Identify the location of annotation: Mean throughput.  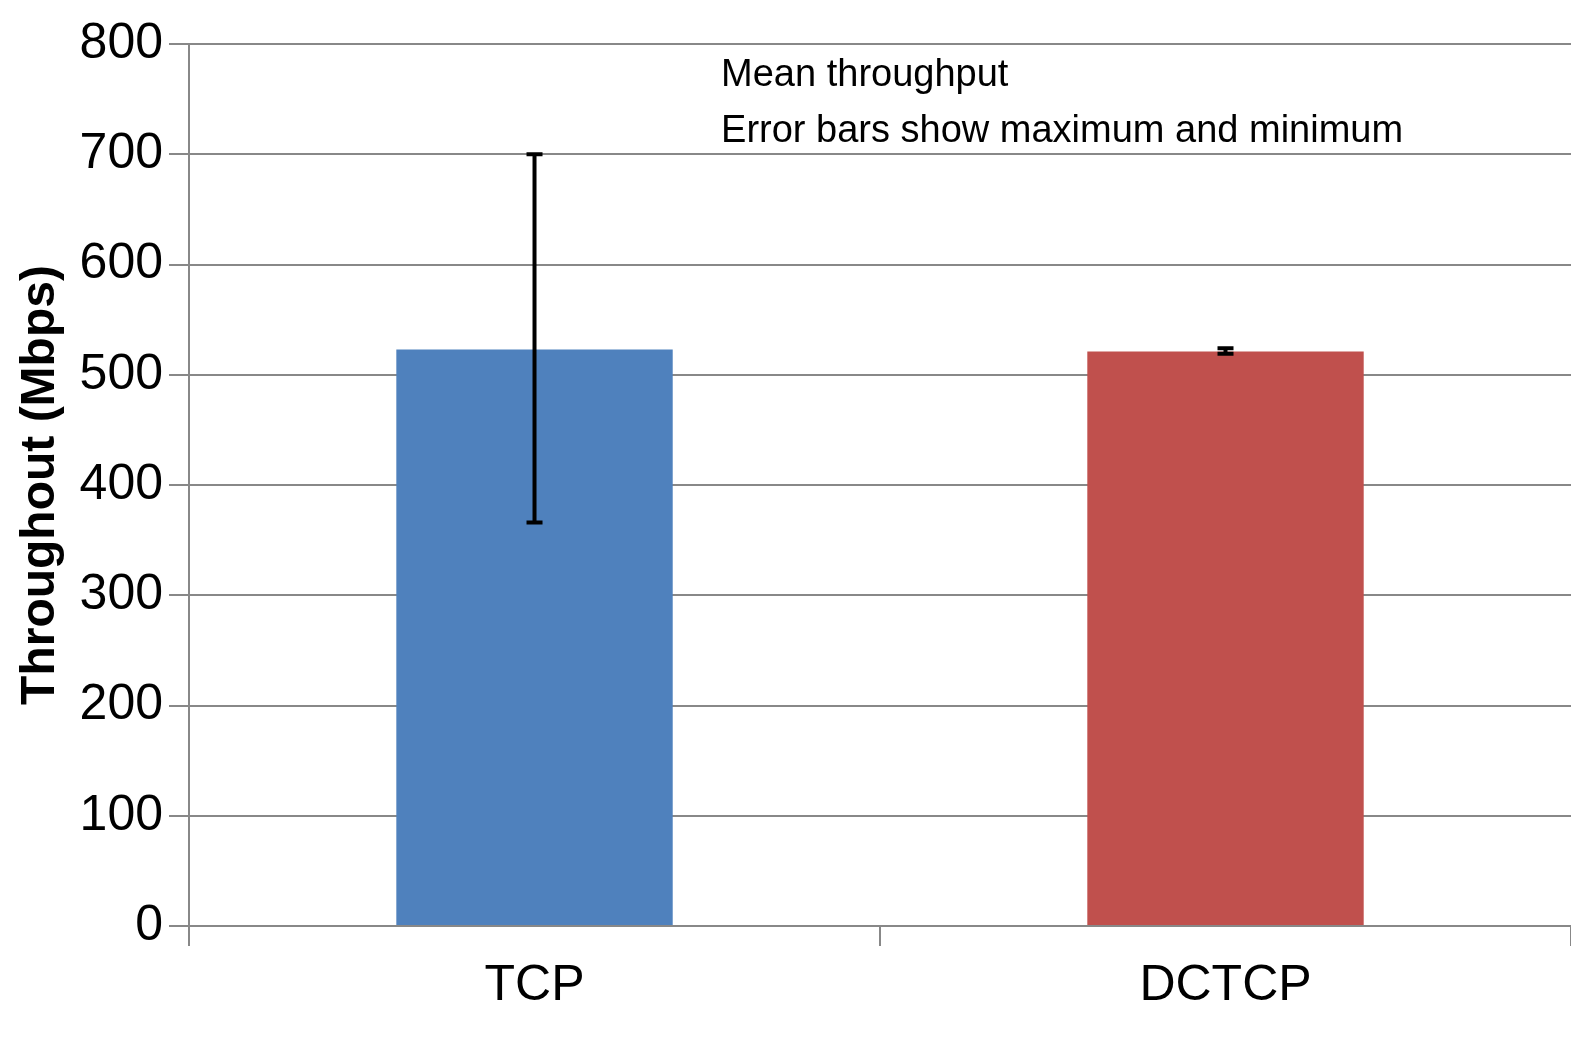
(865, 73).